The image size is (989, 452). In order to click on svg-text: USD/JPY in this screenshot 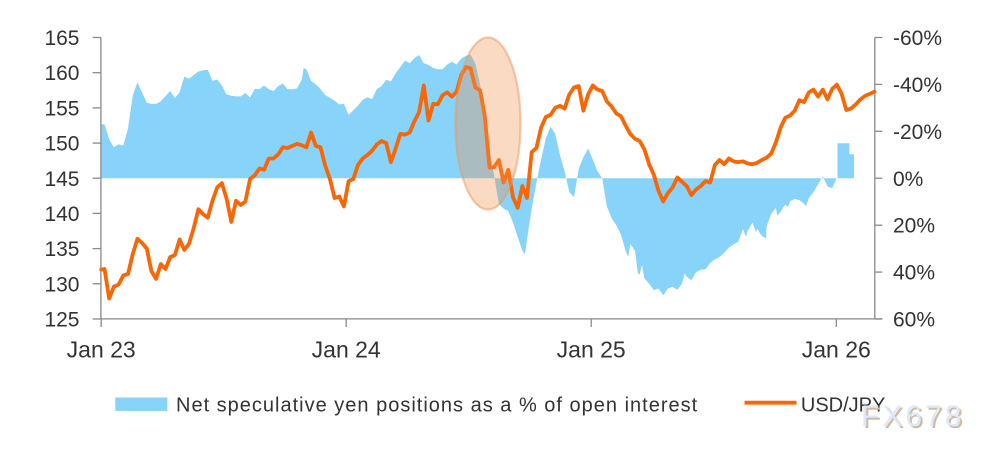, I will do `click(843, 406)`.